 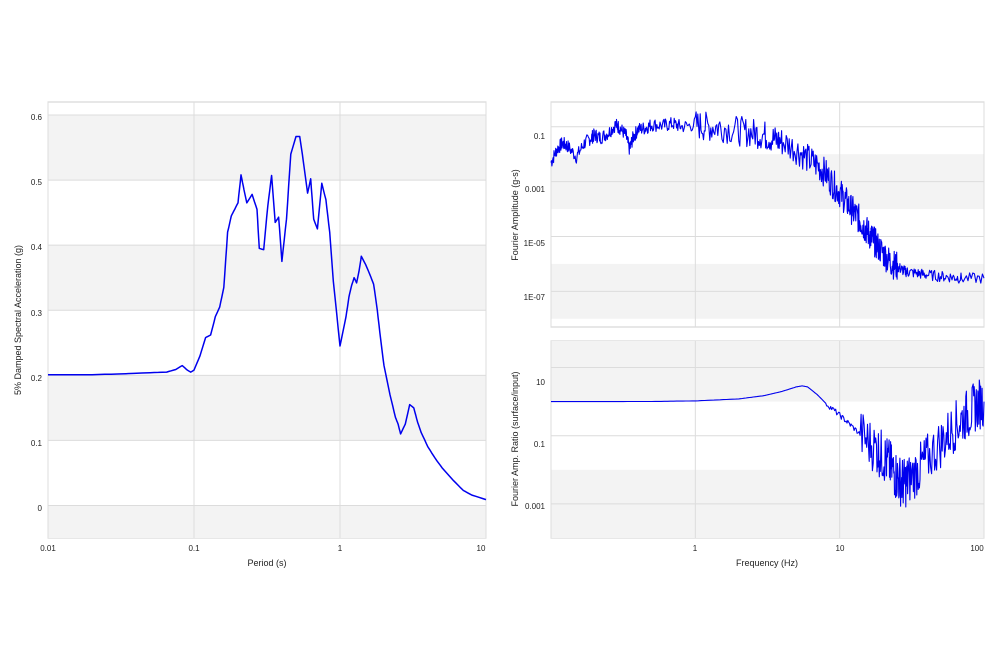 I want to click on spectral-x-tick: 10, so click(x=481, y=548).